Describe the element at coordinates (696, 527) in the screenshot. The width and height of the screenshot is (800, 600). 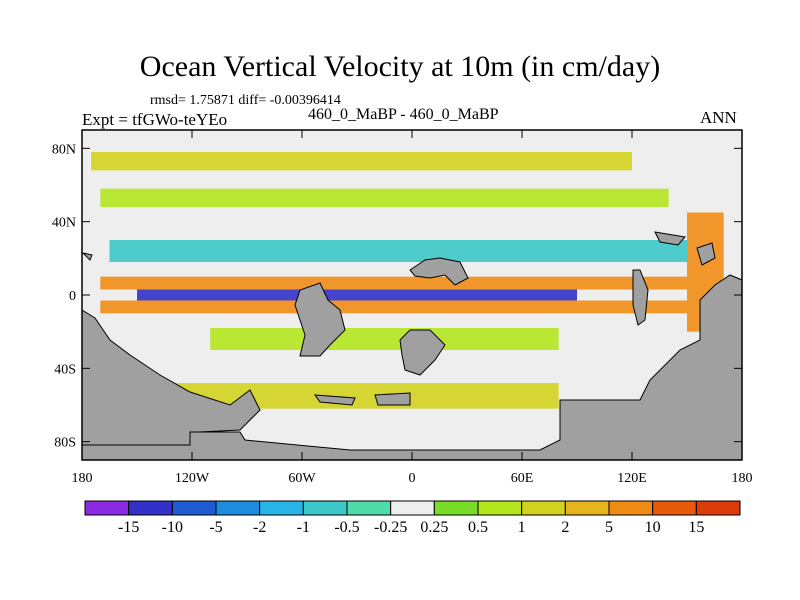
I see `colorbar-label: 15` at that location.